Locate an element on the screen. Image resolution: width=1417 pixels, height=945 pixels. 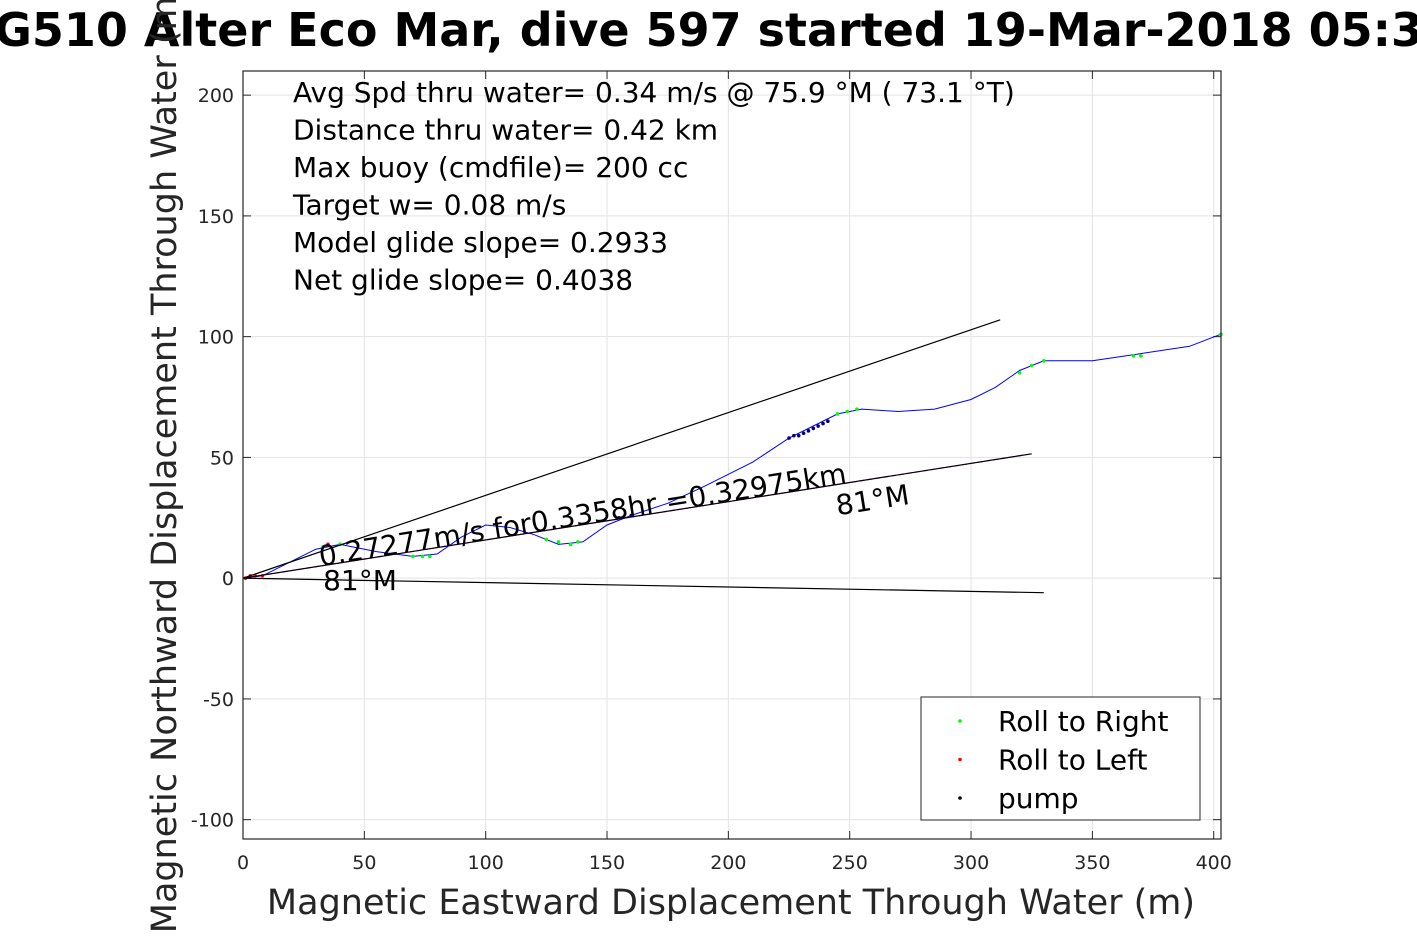
stats-annotation-line: Target w= 0.08 m/s is located at coordinates (429, 205).